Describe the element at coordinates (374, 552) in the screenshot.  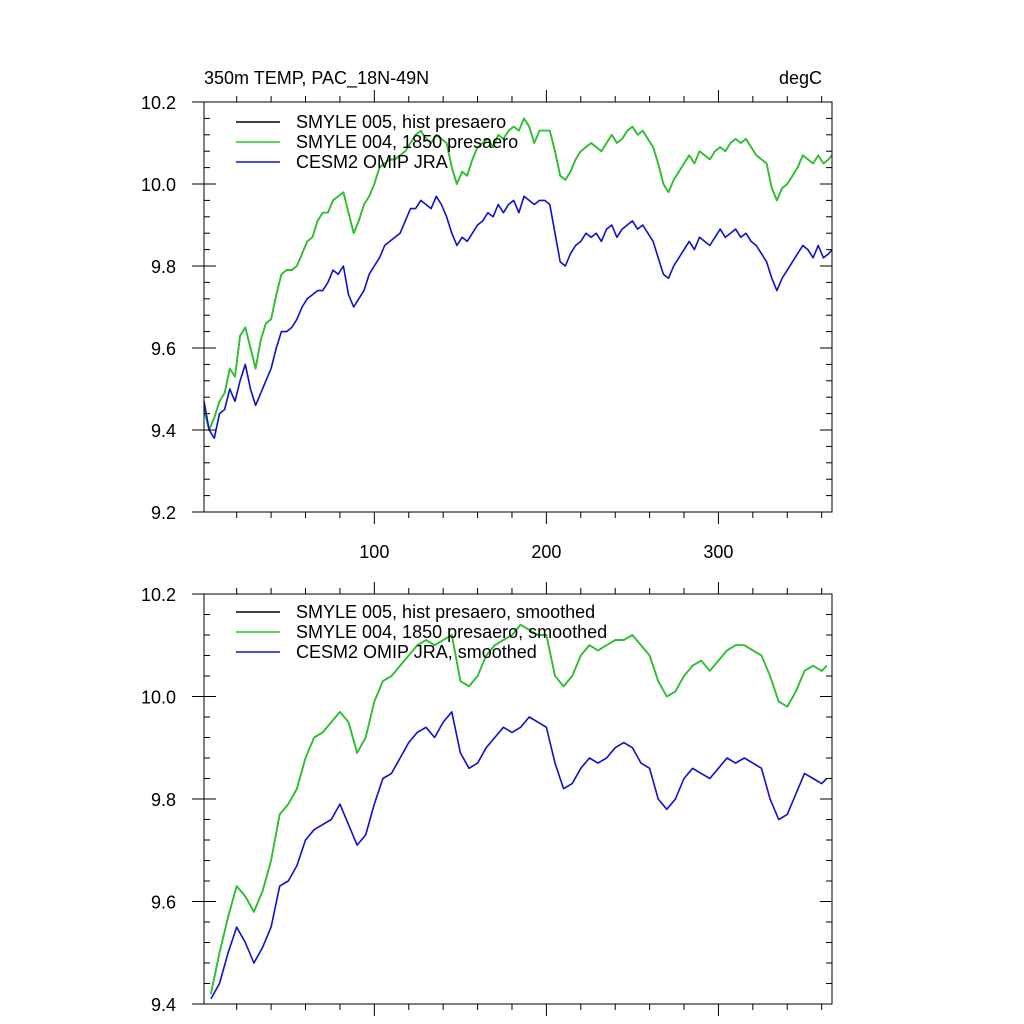
I see `x-tick-label: 100` at that location.